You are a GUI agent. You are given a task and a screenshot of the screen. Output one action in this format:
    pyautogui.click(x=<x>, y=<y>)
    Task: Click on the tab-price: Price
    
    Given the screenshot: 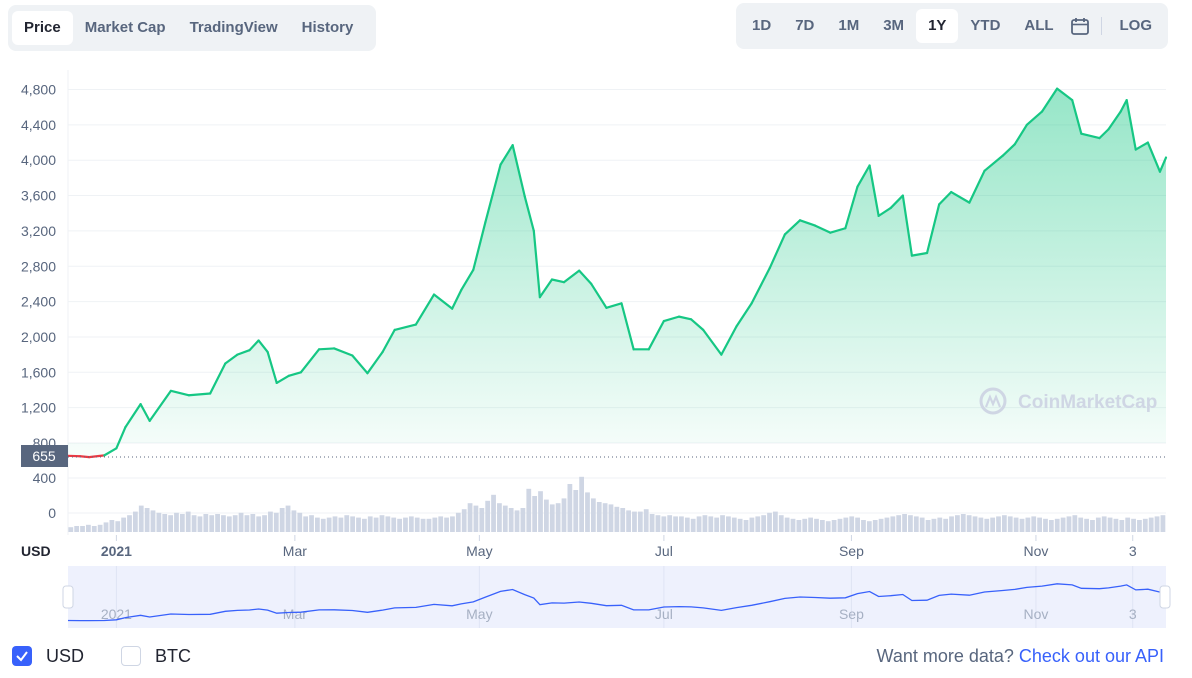 What is the action you would take?
    pyautogui.click(x=42, y=28)
    